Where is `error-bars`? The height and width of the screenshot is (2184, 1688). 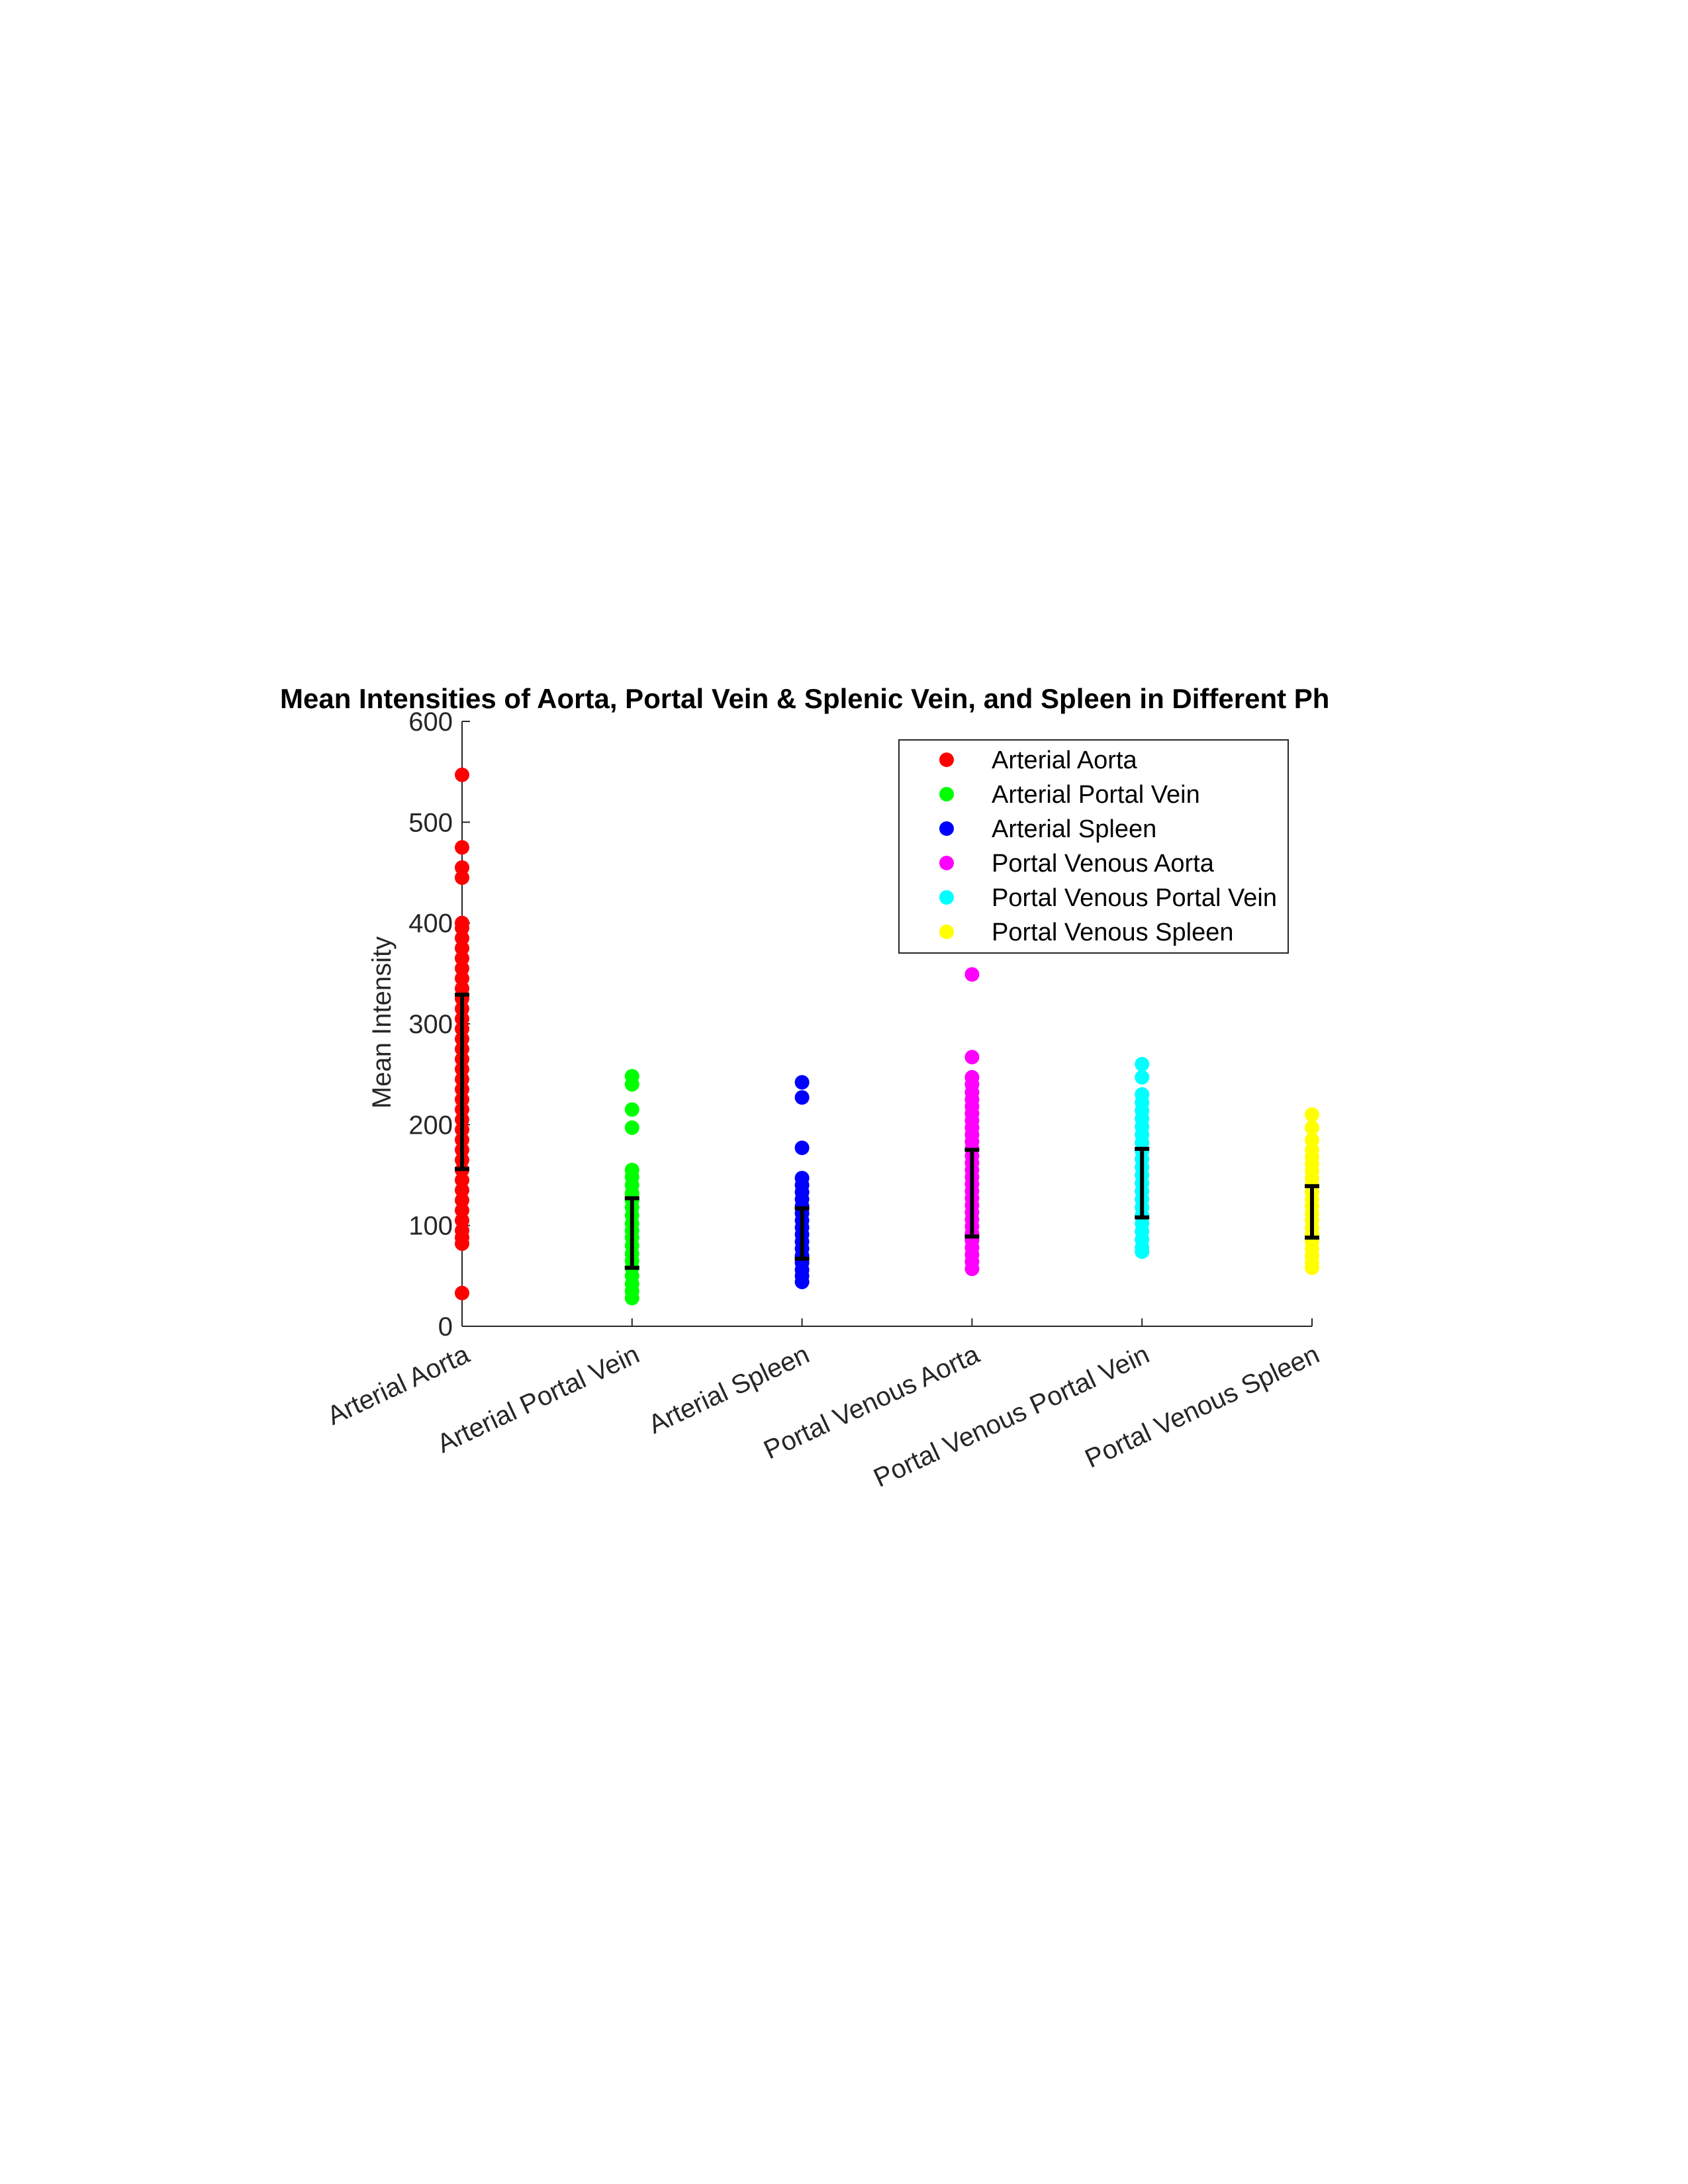 error-bars is located at coordinates (887, 1131).